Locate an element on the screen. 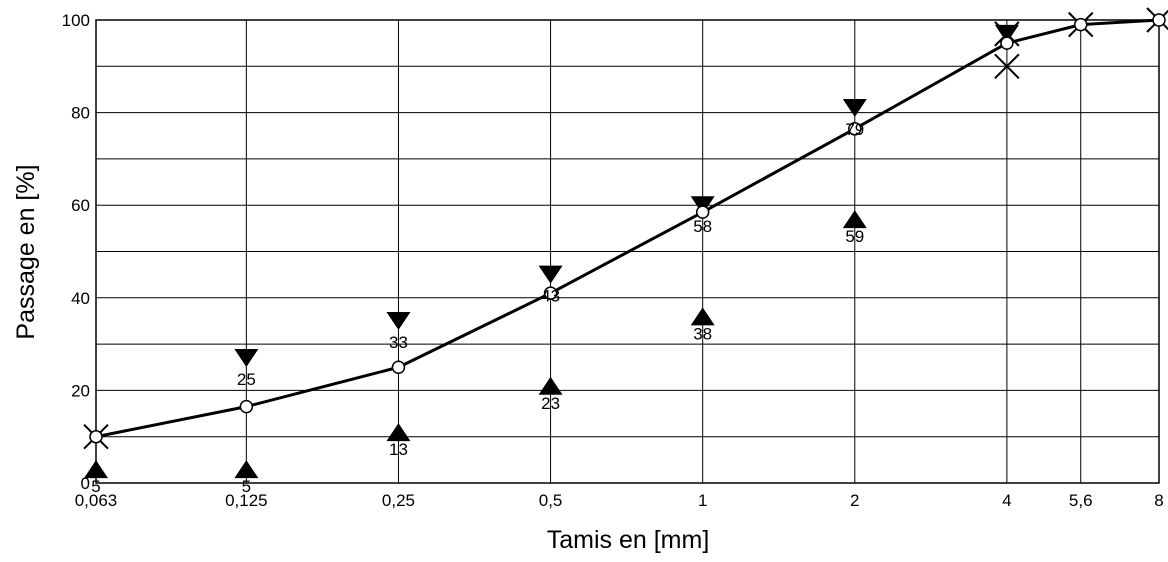 The height and width of the screenshot is (562, 1168). y-tick-label: 20 is located at coordinates (80, 390).